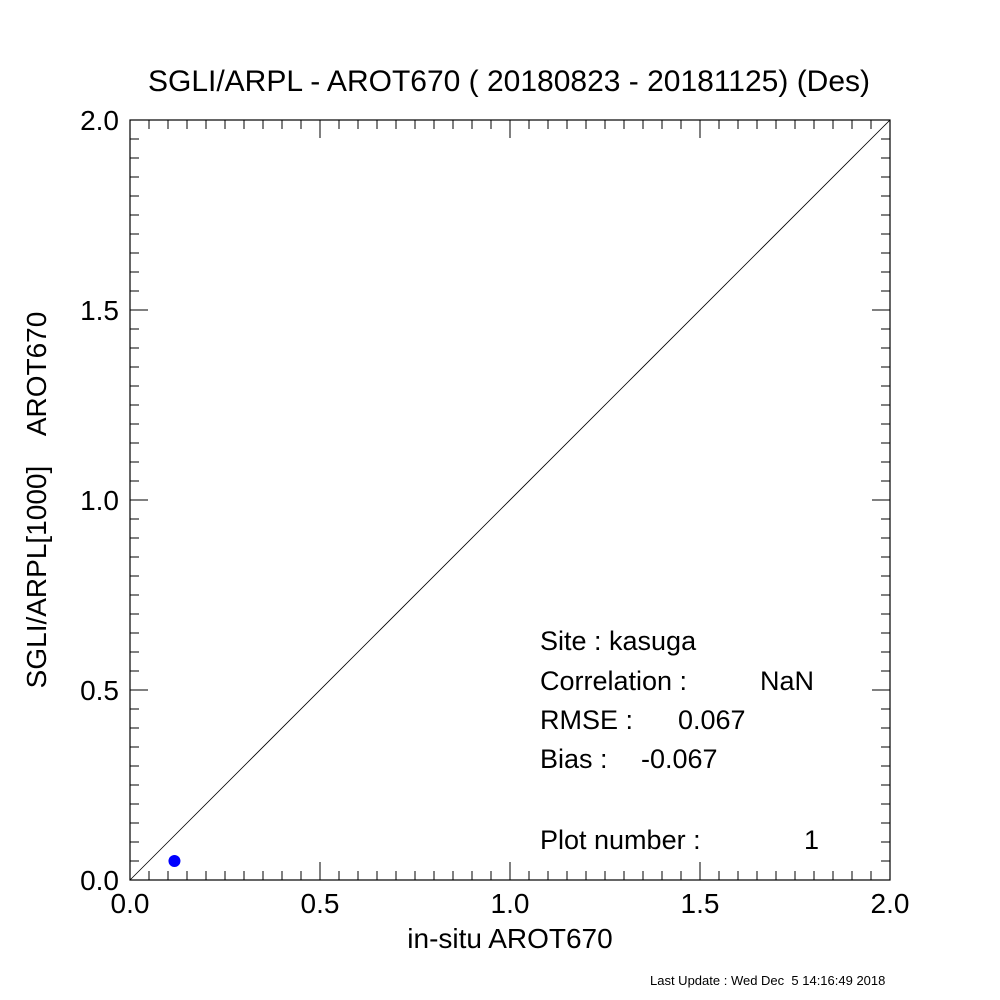 This screenshot has width=1000, height=1000. What do you see at coordinates (36, 500) in the screenshot?
I see `y-axis-label: SGLI/ARPL[1000] AROT670` at bounding box center [36, 500].